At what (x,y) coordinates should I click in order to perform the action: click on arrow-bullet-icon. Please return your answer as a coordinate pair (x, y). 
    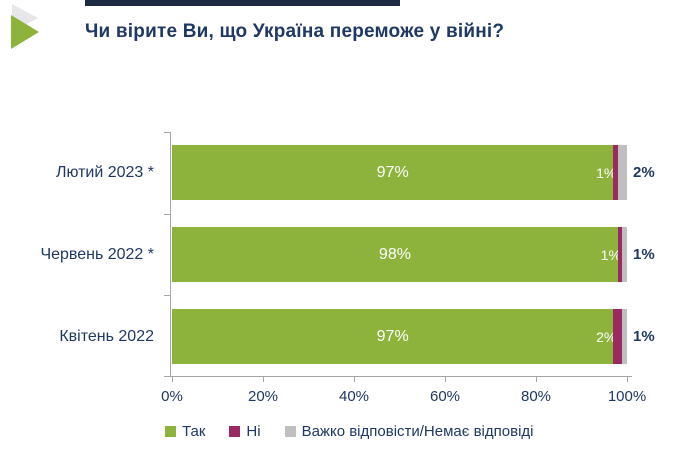
    Looking at the image, I should click on (25, 26).